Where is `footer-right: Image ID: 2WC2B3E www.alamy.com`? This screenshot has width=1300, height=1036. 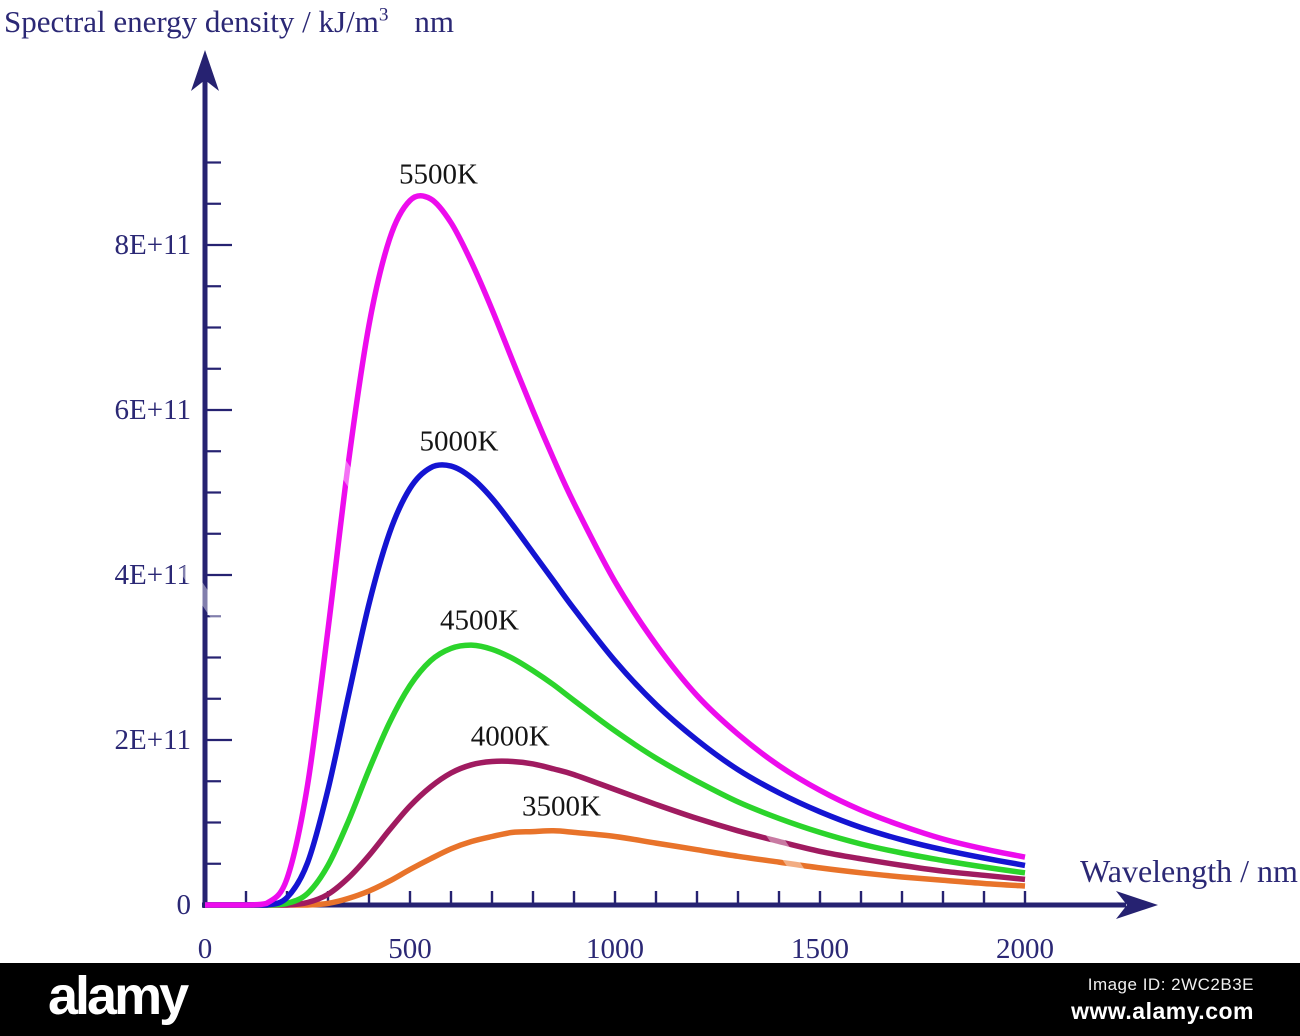 footer-right: Image ID: 2WC2B3E www.alamy.com is located at coordinates (1162, 1000).